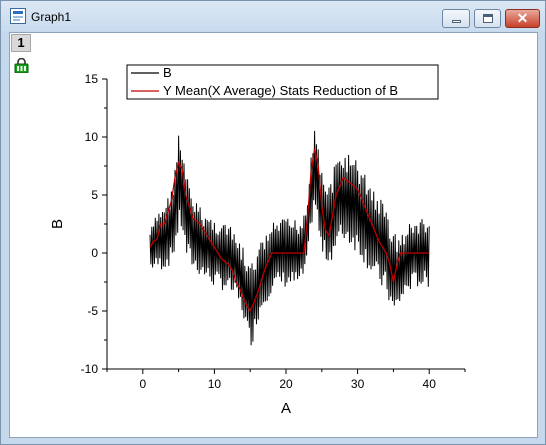  Describe the element at coordinates (21, 43) in the screenshot. I see `layer-tab: 1` at that location.